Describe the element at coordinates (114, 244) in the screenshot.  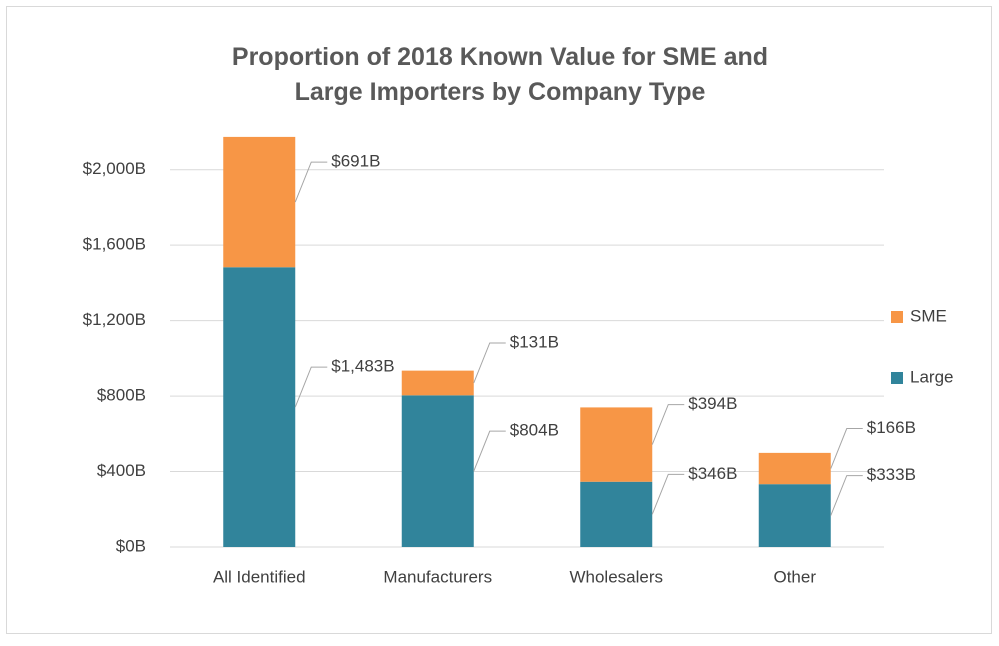
I see `y-tick-label: $1,600B` at that location.